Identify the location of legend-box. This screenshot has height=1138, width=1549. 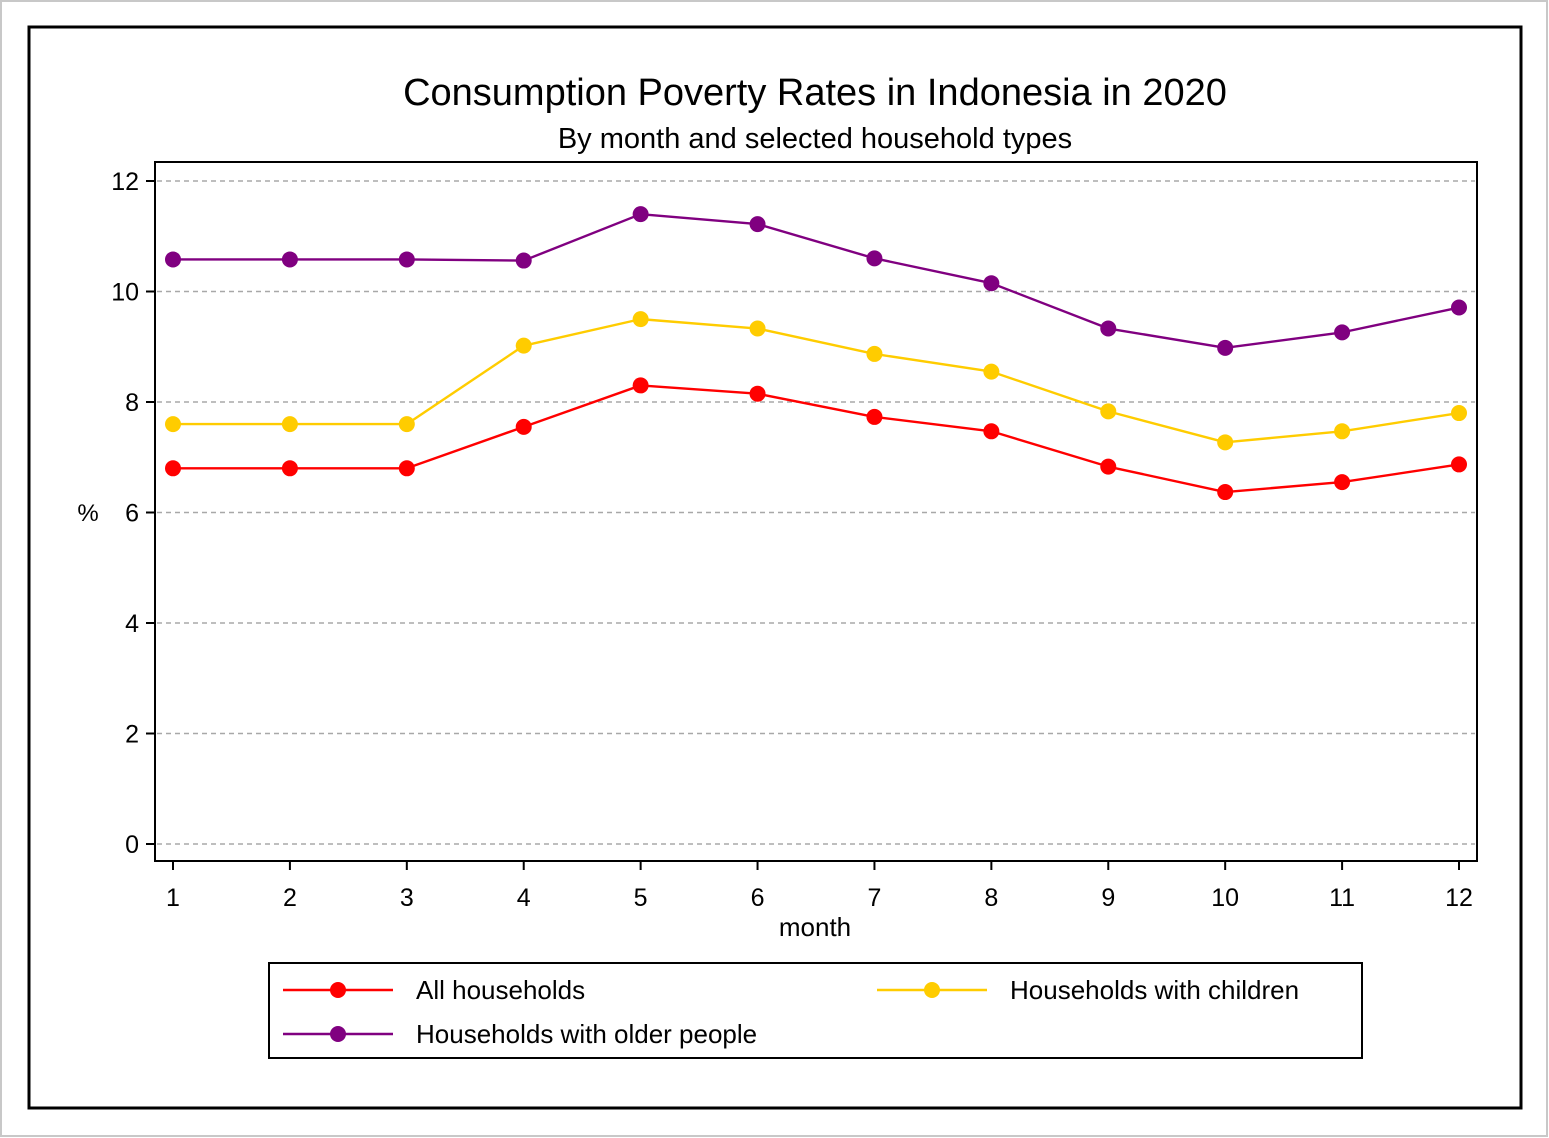
(815, 1010).